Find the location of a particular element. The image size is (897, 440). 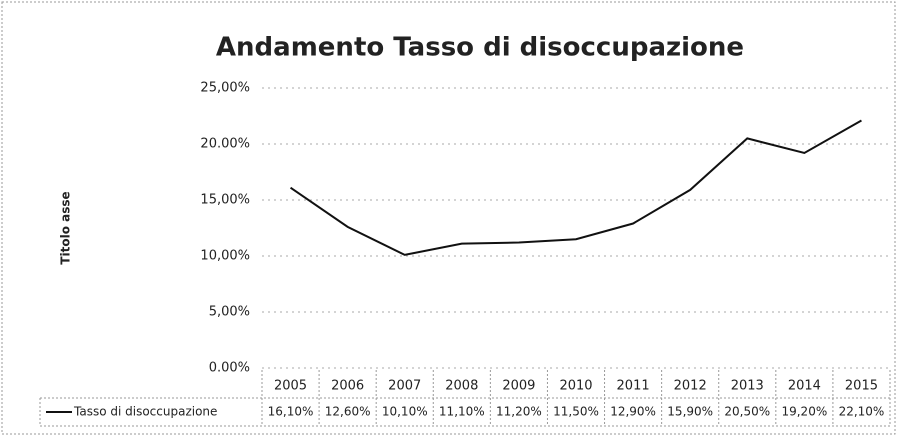

x-tick-label: 2015 is located at coordinates (861, 386).